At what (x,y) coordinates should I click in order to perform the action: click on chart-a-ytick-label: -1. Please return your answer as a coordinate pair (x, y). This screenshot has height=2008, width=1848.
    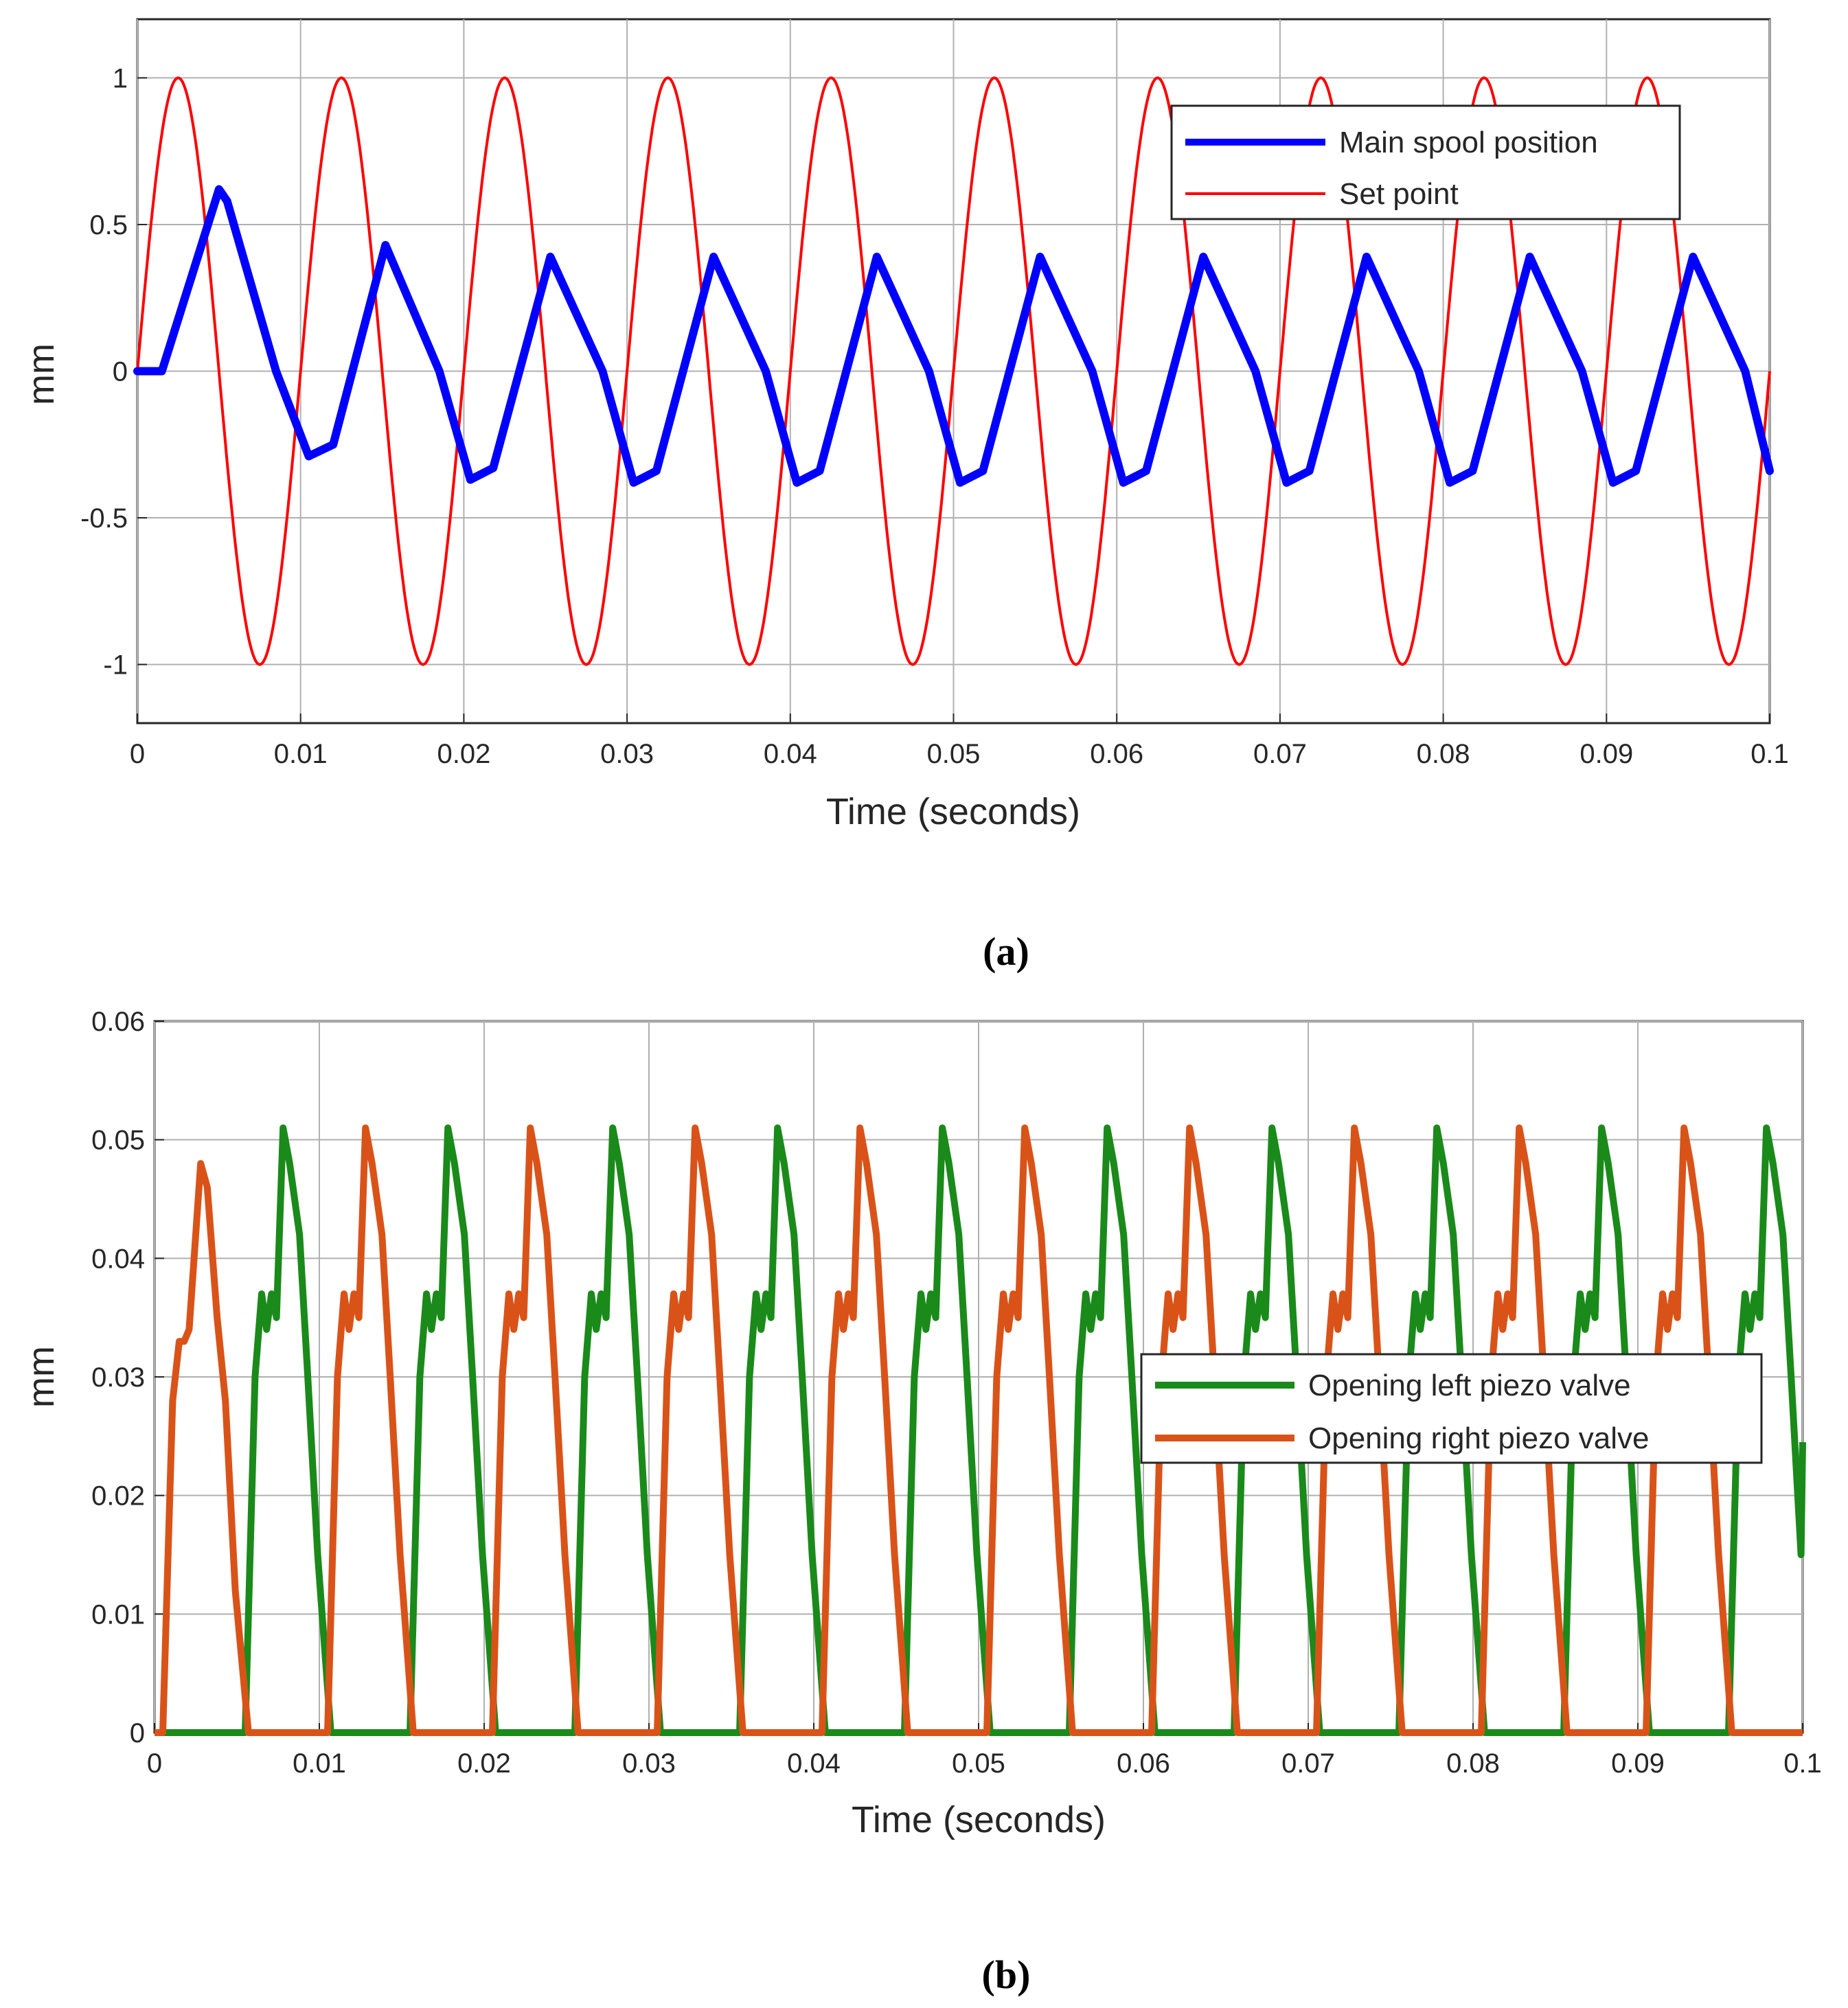
    Looking at the image, I should click on (115, 665).